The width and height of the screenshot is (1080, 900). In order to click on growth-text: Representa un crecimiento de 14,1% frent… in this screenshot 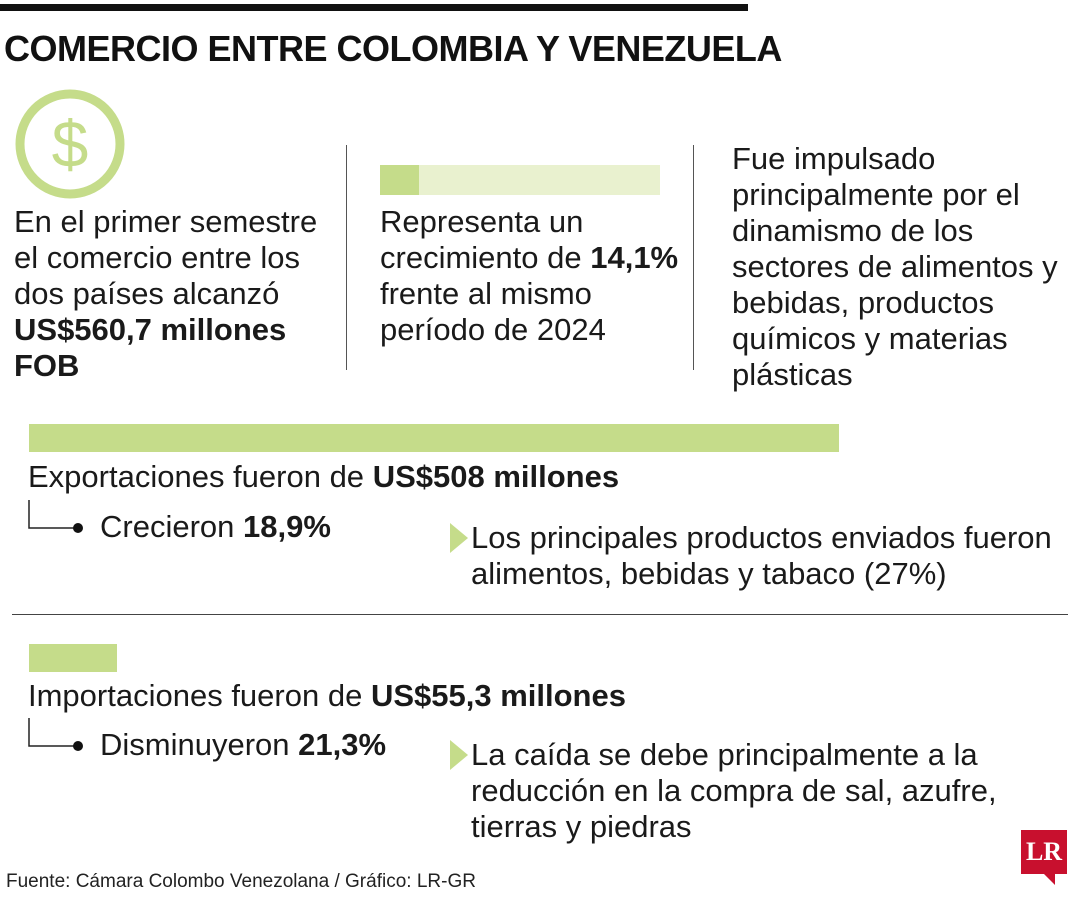, I will do `click(530, 276)`.